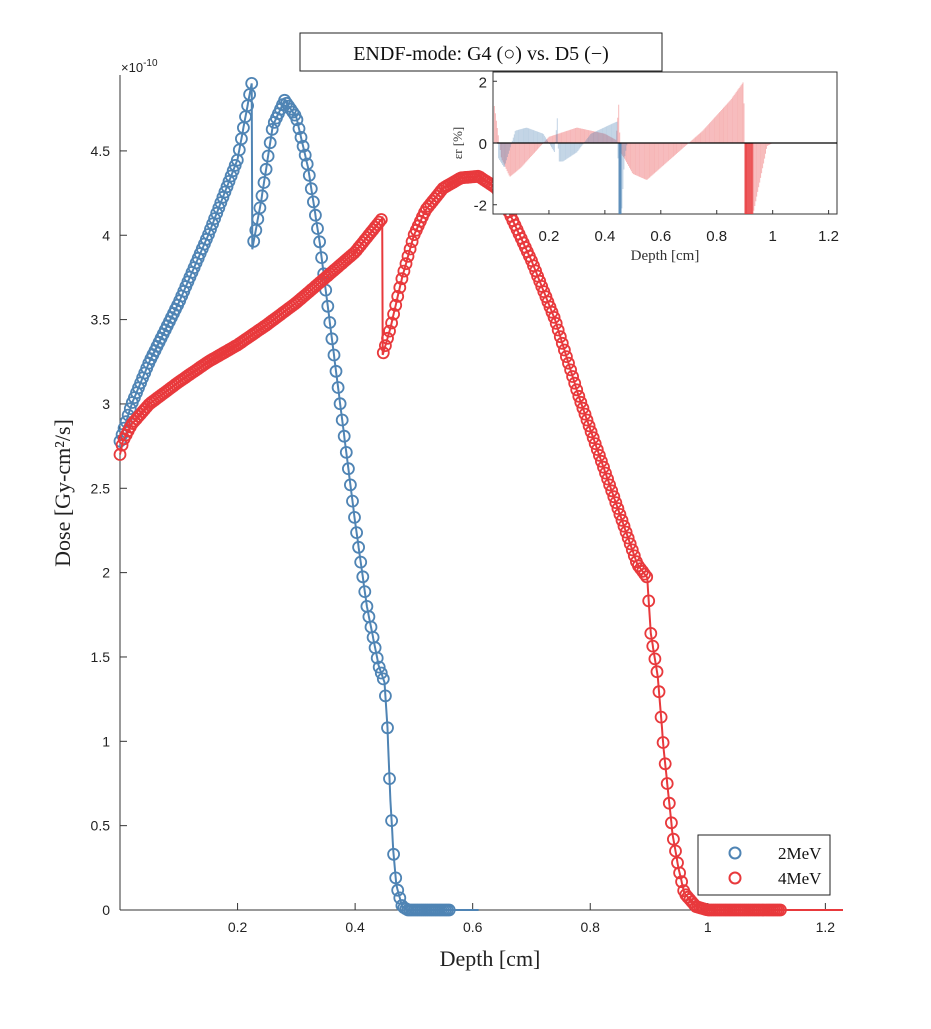 This screenshot has height=1029, width=931. I want to click on inset-stems, so click(563, 166).